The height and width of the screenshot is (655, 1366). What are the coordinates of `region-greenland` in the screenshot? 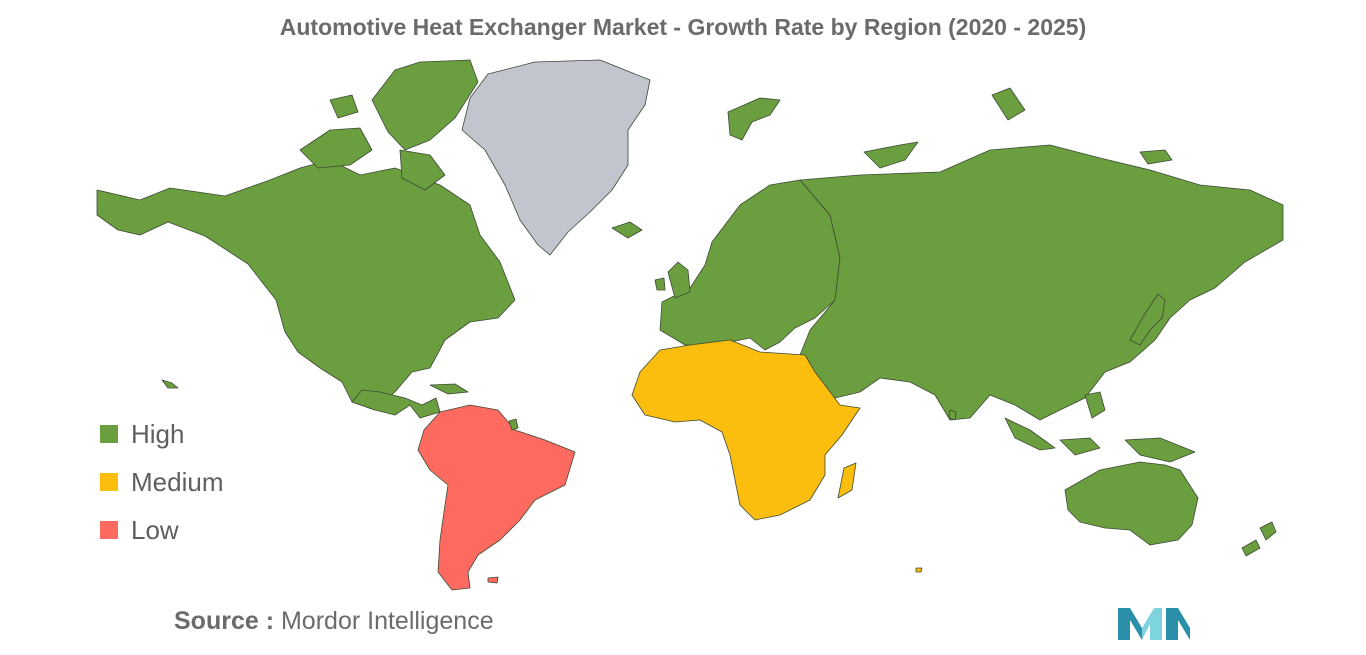 It's located at (556, 157).